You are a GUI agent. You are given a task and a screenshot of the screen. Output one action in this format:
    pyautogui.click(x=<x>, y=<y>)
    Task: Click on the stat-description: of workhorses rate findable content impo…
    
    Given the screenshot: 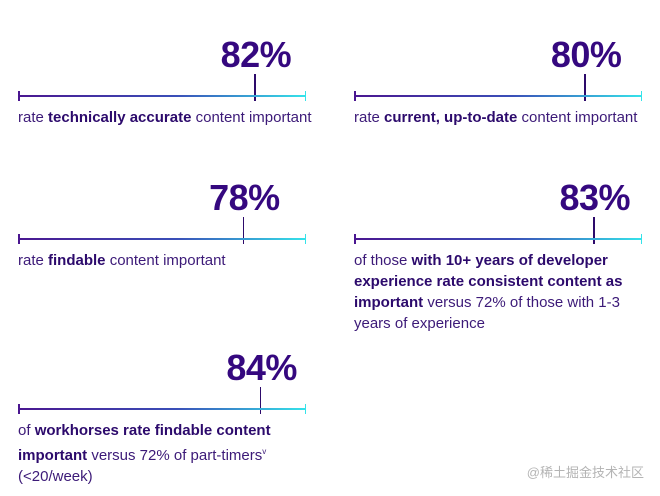 What is the action you would take?
    pyautogui.click(x=168, y=453)
    